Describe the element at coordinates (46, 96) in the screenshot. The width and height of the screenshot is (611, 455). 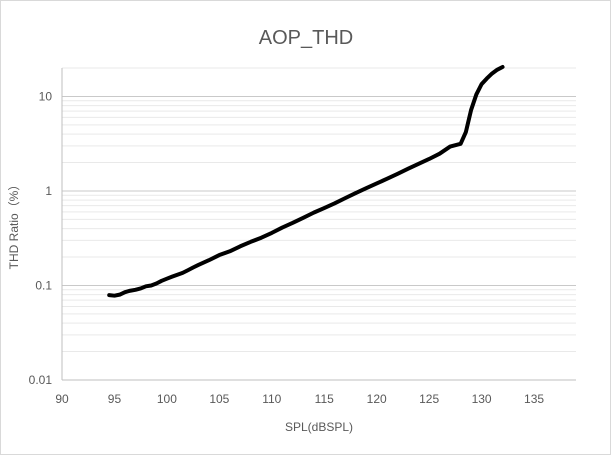
I see `y-tick-label: 10` at that location.